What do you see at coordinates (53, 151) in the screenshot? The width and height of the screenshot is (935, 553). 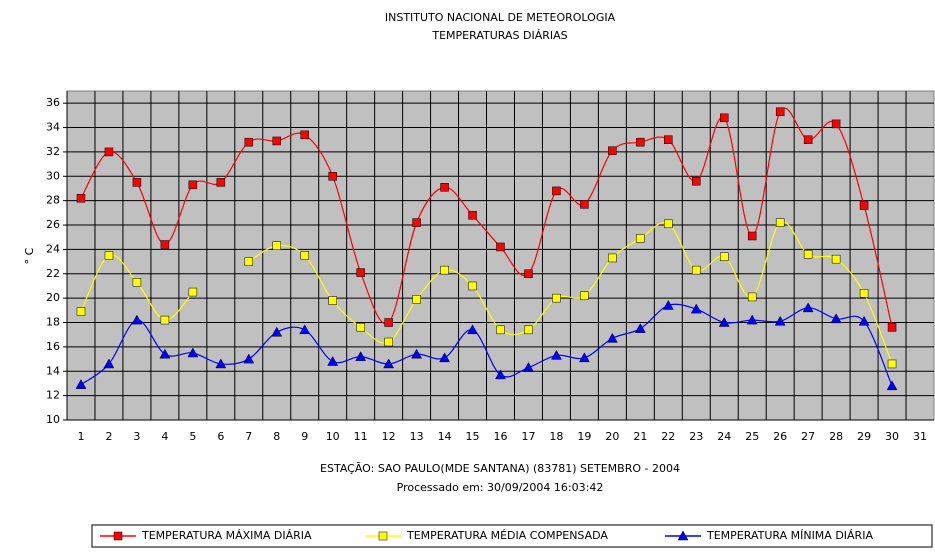 I see `y-tick-label: 32` at bounding box center [53, 151].